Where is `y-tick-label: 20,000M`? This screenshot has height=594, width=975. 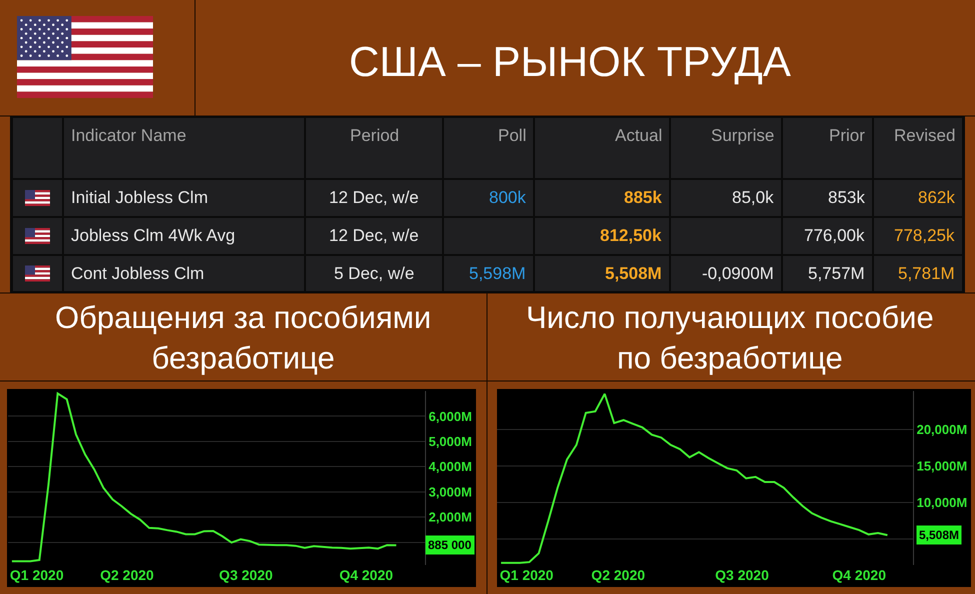
y-tick-label: 20,000M is located at coordinates (942, 430).